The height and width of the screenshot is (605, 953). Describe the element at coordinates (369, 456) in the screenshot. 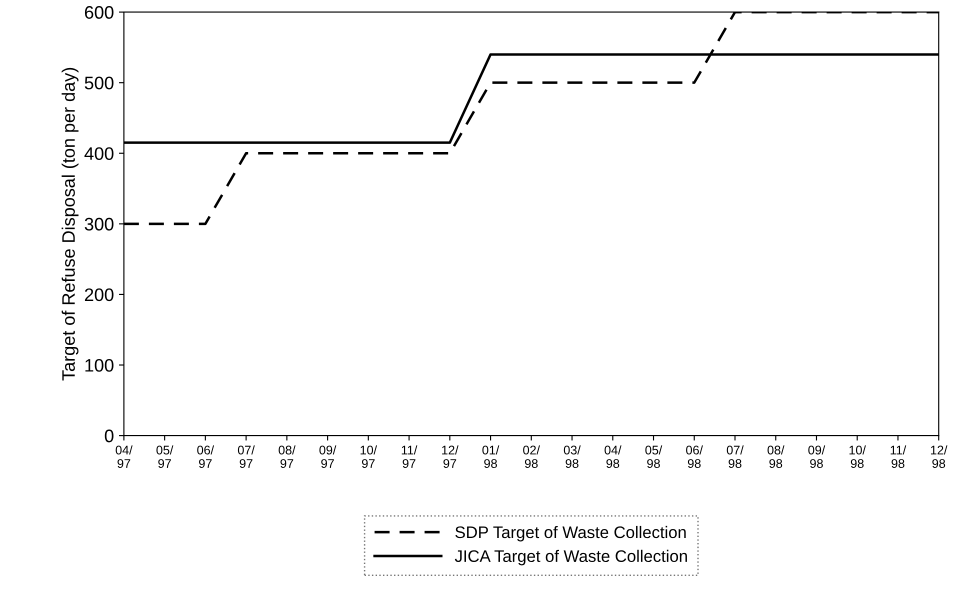

I see `x-tick-label: 10/ 97` at that location.